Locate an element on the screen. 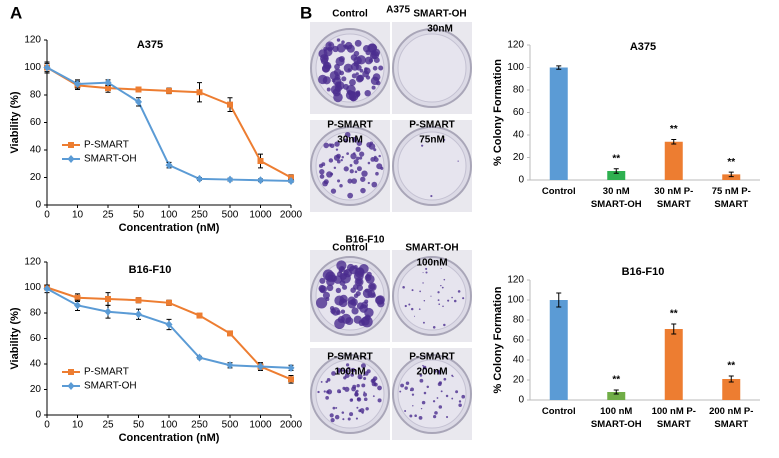 The height and width of the screenshot is (458, 779). significance: ** is located at coordinates (616, 380).